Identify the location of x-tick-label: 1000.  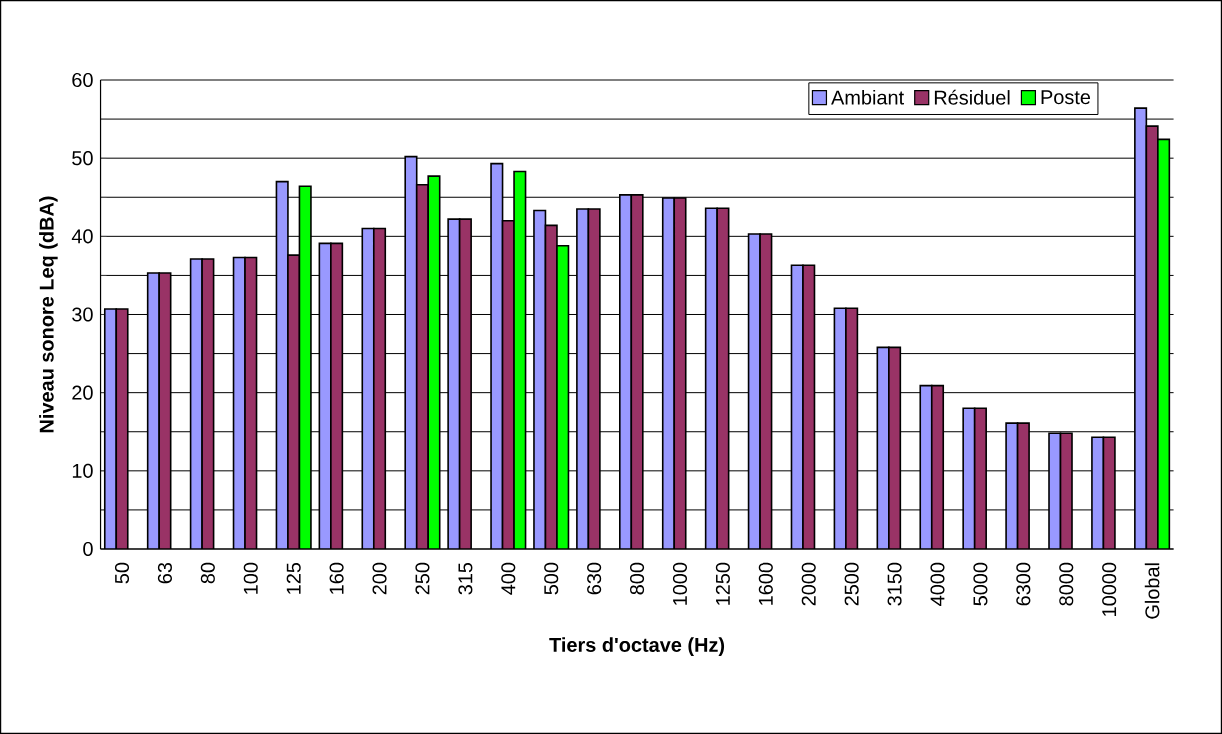
(680, 583).